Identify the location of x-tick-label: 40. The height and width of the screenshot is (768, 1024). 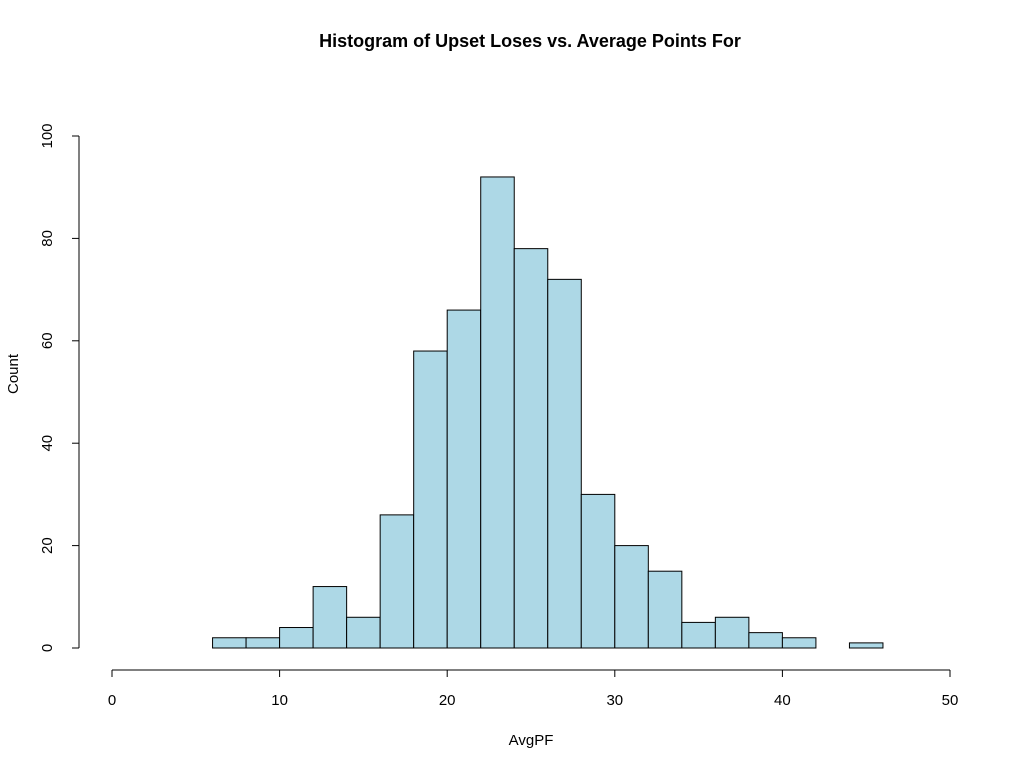
(782, 700).